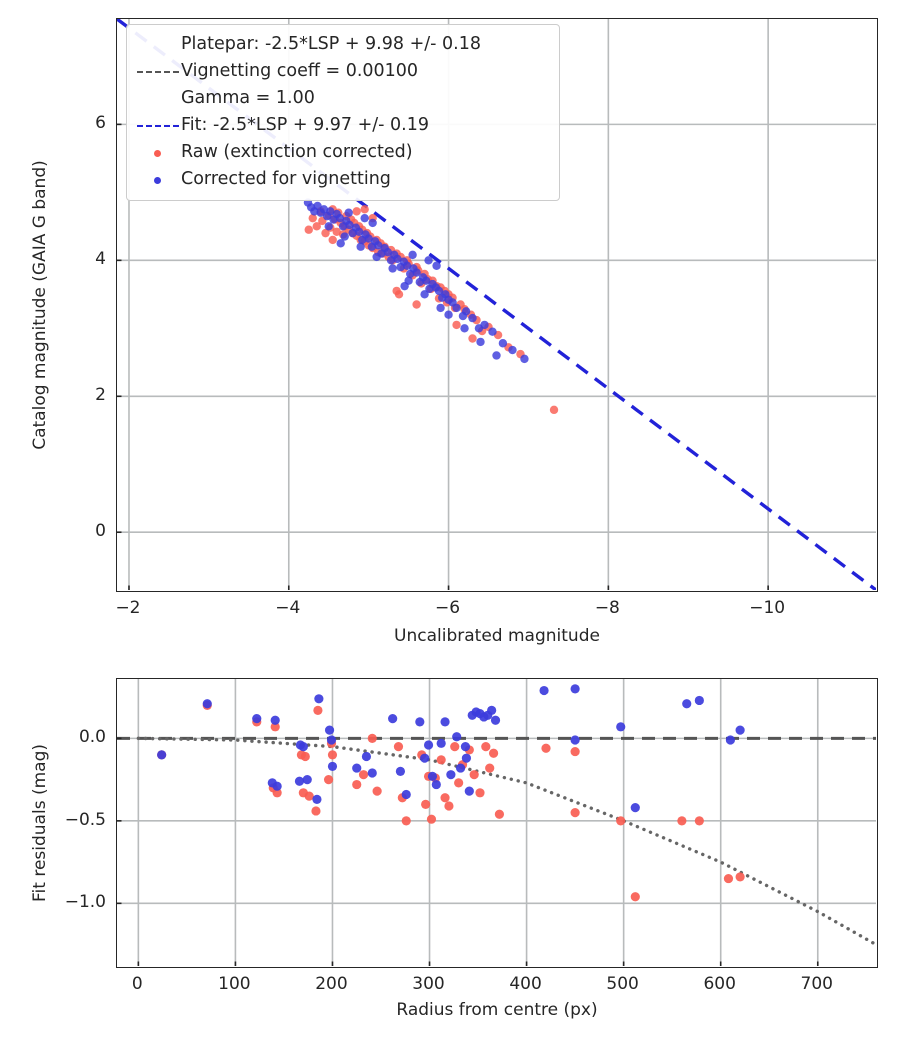 The image size is (900, 1050). Describe the element at coordinates (451, 748) in the screenshot. I see `series-corrected` at that location.